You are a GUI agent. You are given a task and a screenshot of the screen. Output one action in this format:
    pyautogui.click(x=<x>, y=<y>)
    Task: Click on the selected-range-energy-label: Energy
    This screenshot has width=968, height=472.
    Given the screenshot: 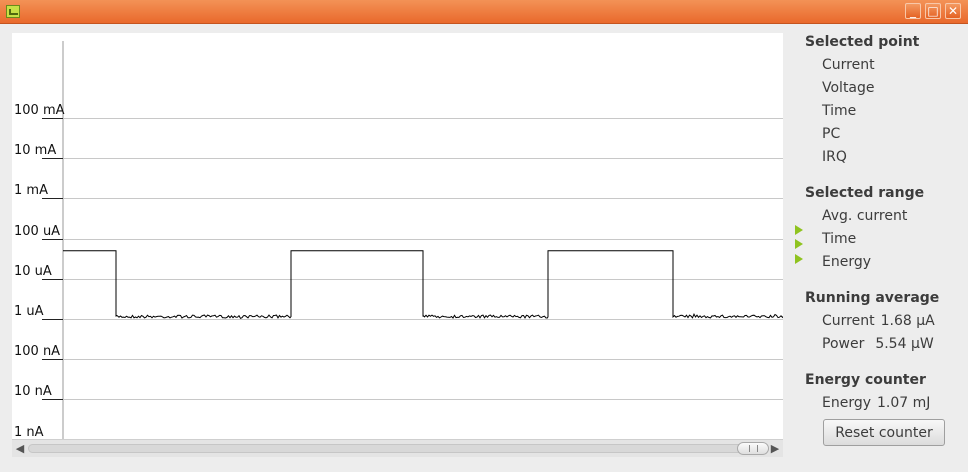 What is the action you would take?
    pyautogui.click(x=847, y=262)
    